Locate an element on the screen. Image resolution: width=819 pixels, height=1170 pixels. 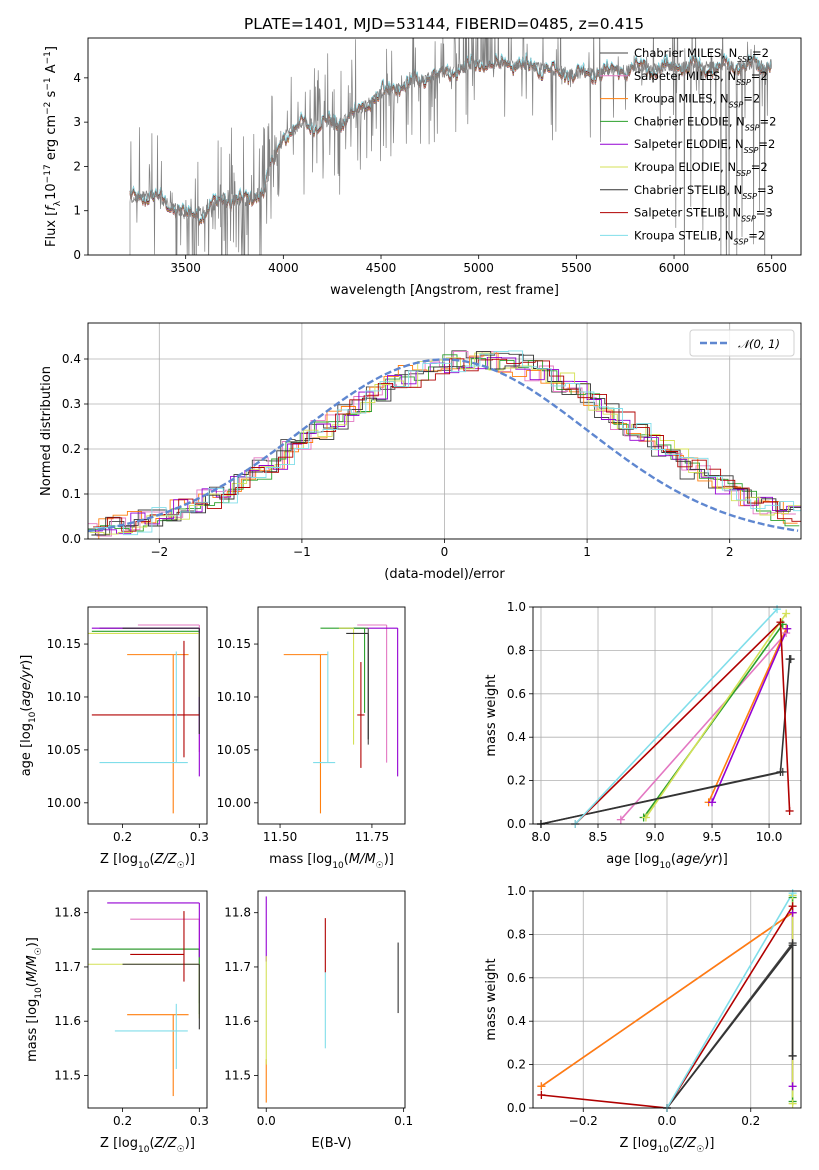
x-axis-label: E(B-V) is located at coordinates (331, 1143).